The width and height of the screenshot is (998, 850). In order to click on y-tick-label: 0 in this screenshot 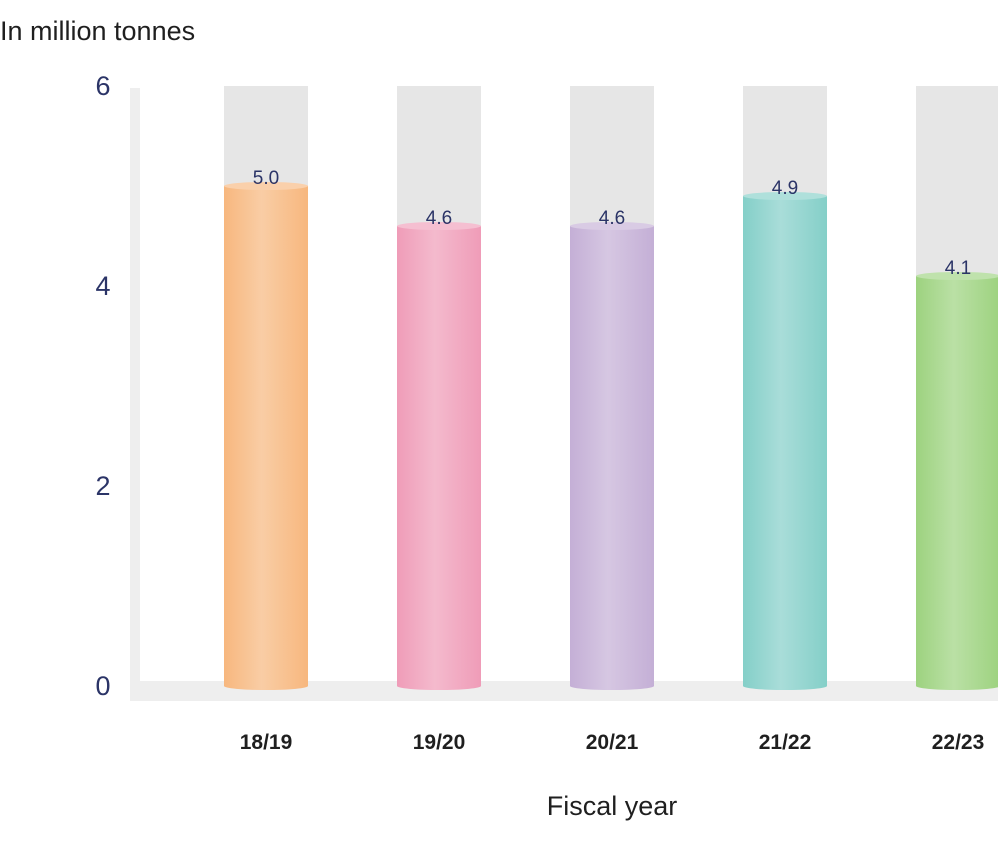, I will do `click(102, 686)`.